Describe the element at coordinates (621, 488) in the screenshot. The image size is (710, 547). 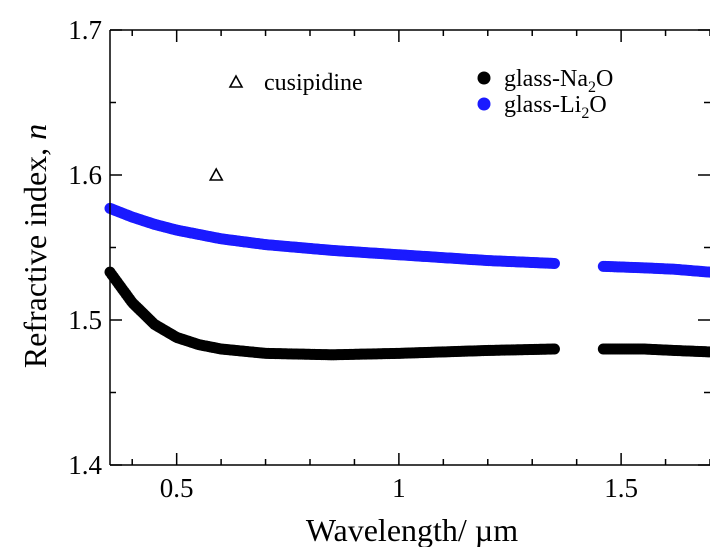
I see `x-tick-label: 1.5` at that location.